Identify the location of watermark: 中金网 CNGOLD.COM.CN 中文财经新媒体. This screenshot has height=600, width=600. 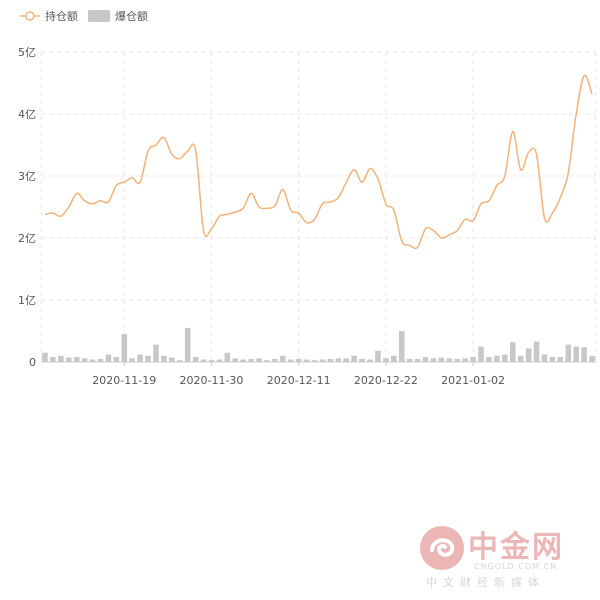
(501, 557).